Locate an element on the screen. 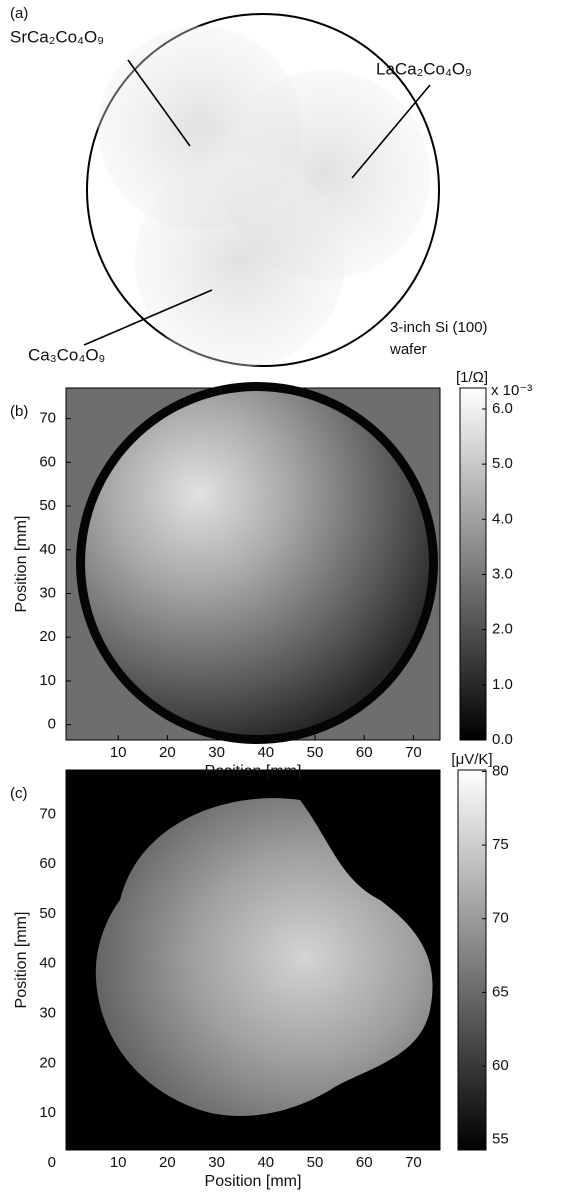  colorbar-tick-label: 0.0 is located at coordinates (502, 739).